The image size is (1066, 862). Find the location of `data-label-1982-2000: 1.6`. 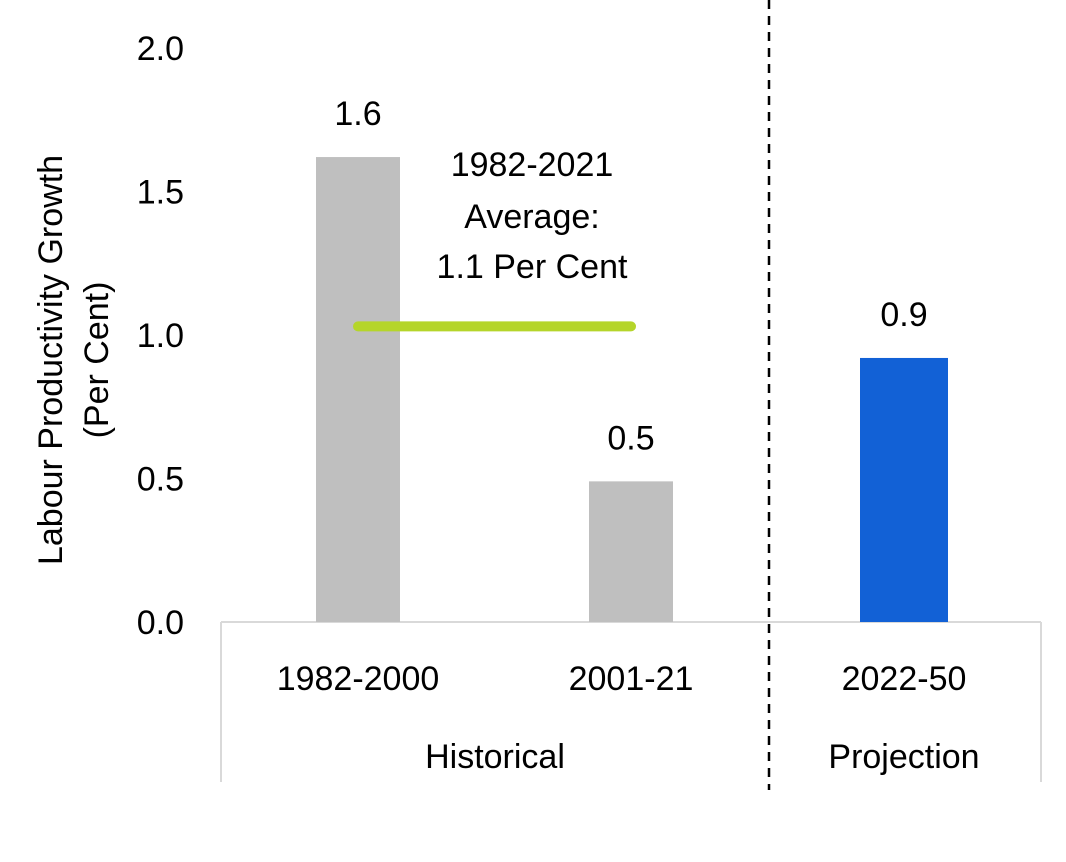

data-label-1982-2000: 1.6 is located at coordinates (357, 114).